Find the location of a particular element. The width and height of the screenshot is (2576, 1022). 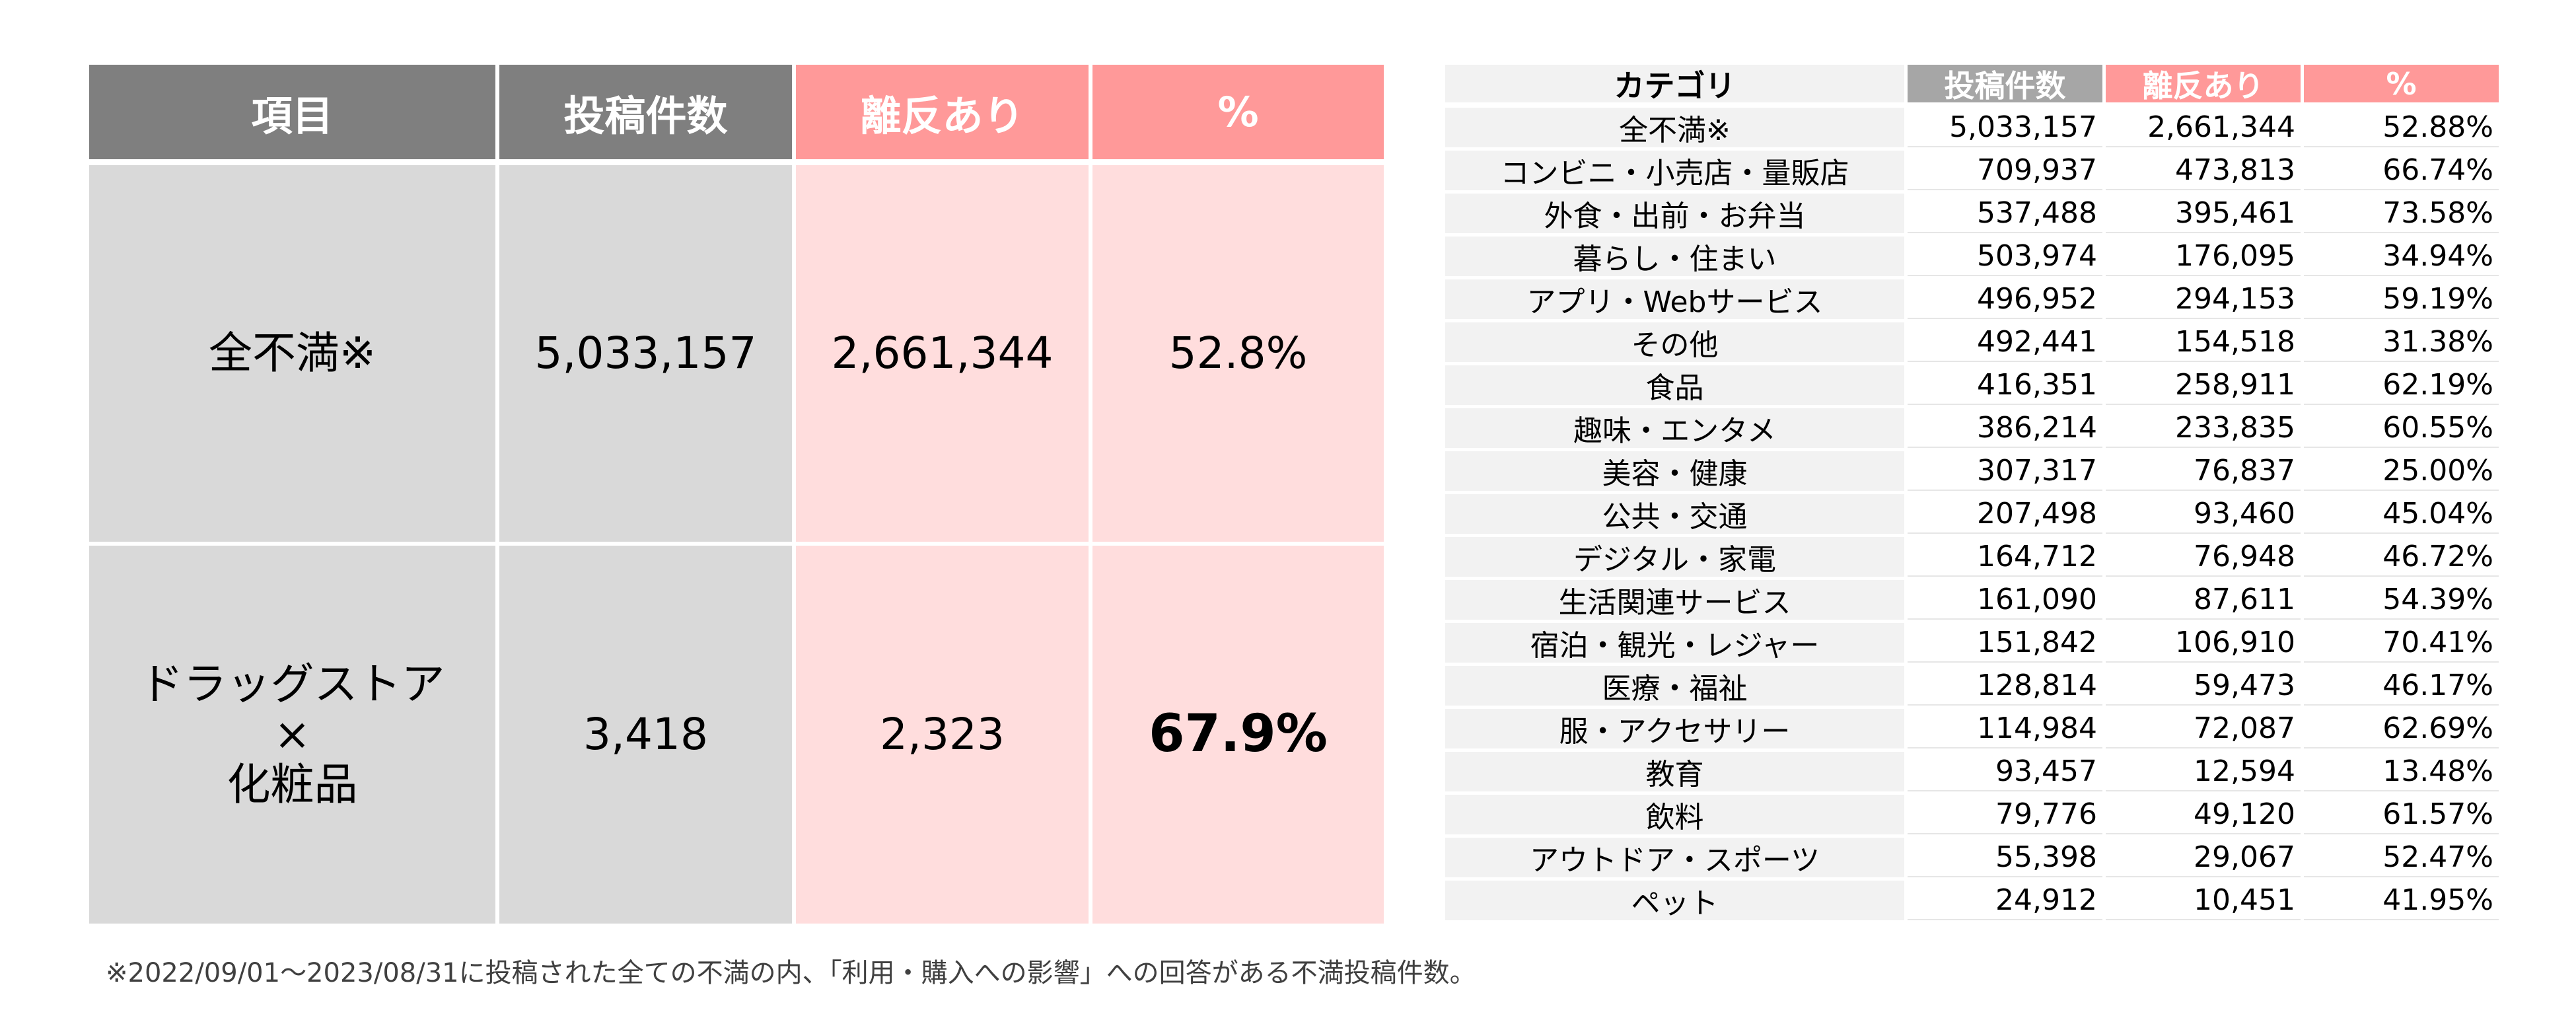

category-name: 暮らし・住まい is located at coordinates (1675, 256).